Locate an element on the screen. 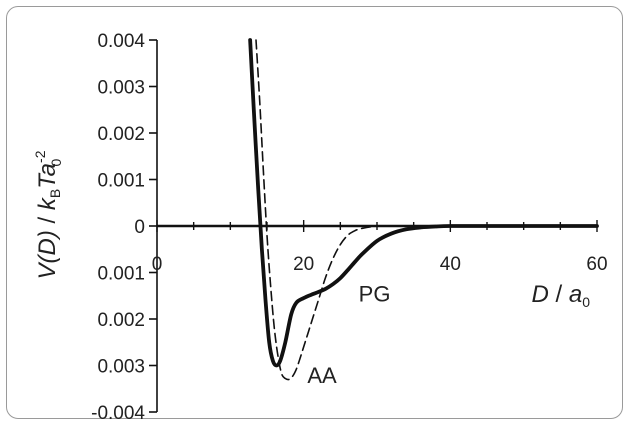 The image size is (629, 425). x-tick-label: 60 is located at coordinates (596, 264).